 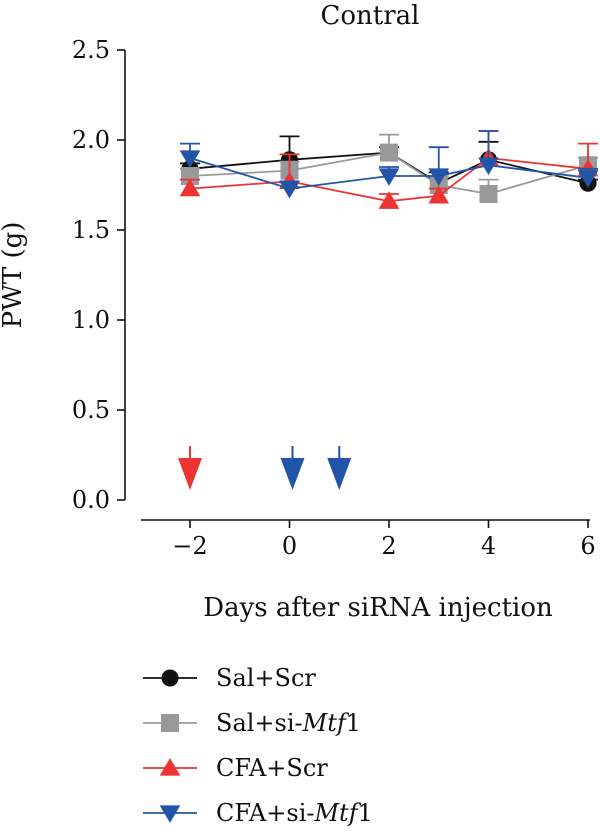 What do you see at coordinates (388, 546) in the screenshot?
I see `x-tick-label: 2` at bounding box center [388, 546].